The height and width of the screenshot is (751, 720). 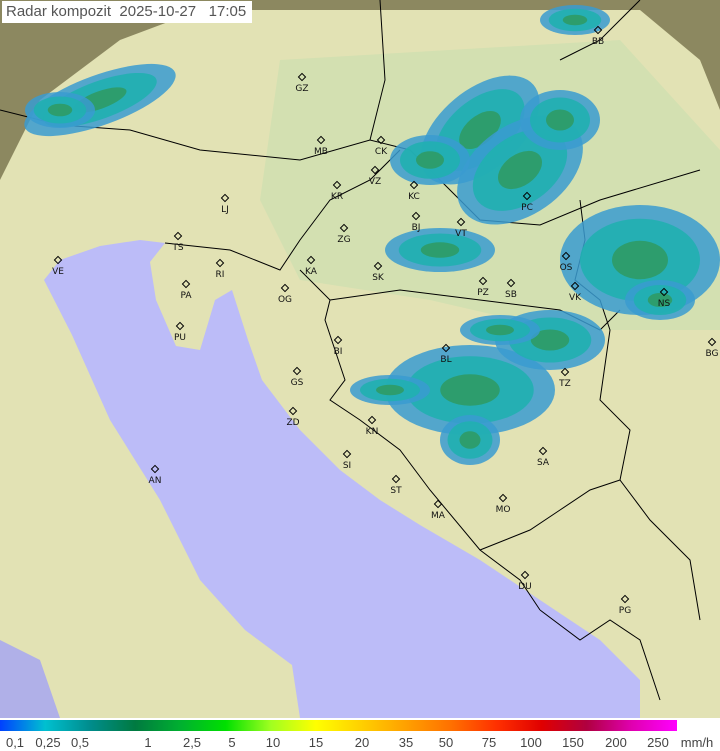 I want to click on city-label: PG, so click(x=625, y=611).